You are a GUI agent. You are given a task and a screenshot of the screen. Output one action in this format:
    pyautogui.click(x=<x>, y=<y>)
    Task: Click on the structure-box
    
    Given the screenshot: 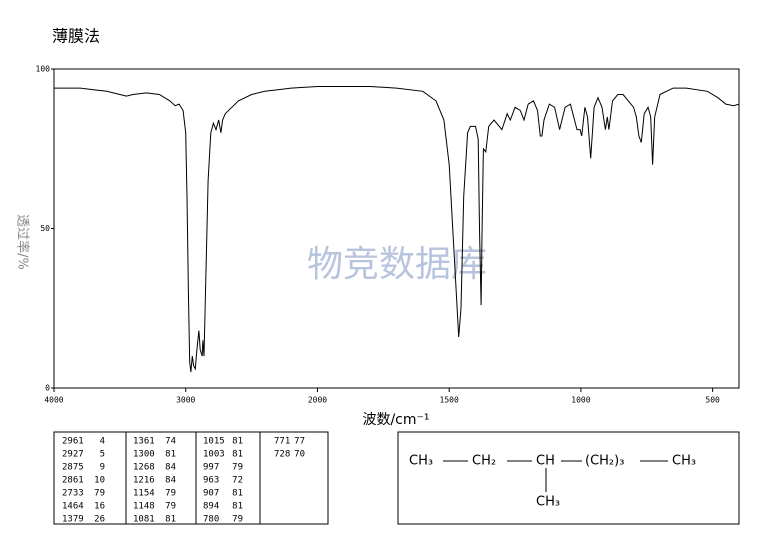 What is the action you would take?
    pyautogui.click(x=568, y=478)
    